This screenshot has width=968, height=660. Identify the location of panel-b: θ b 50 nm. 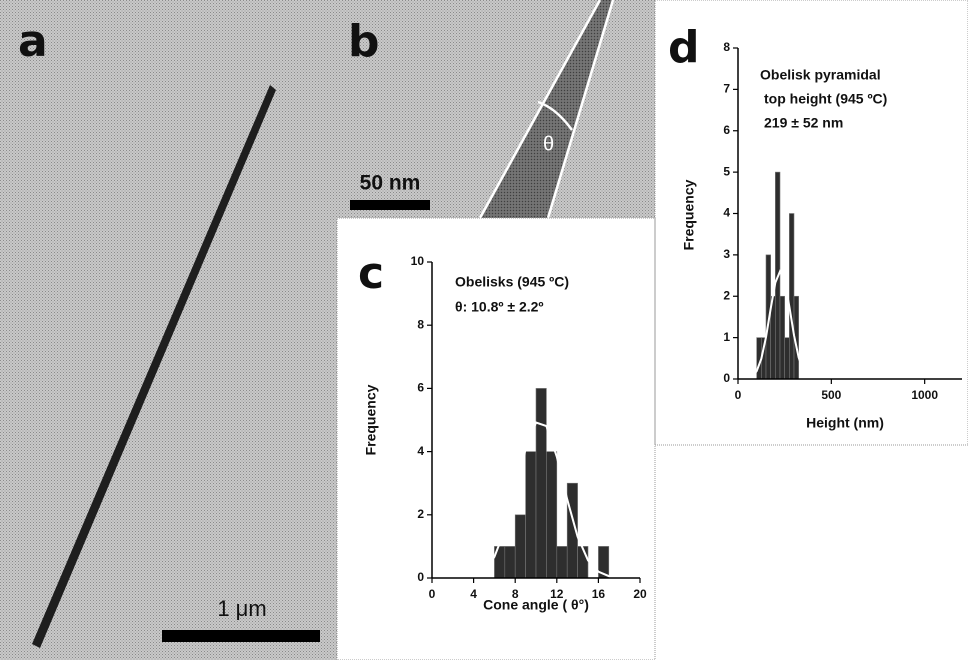
(496, 109).